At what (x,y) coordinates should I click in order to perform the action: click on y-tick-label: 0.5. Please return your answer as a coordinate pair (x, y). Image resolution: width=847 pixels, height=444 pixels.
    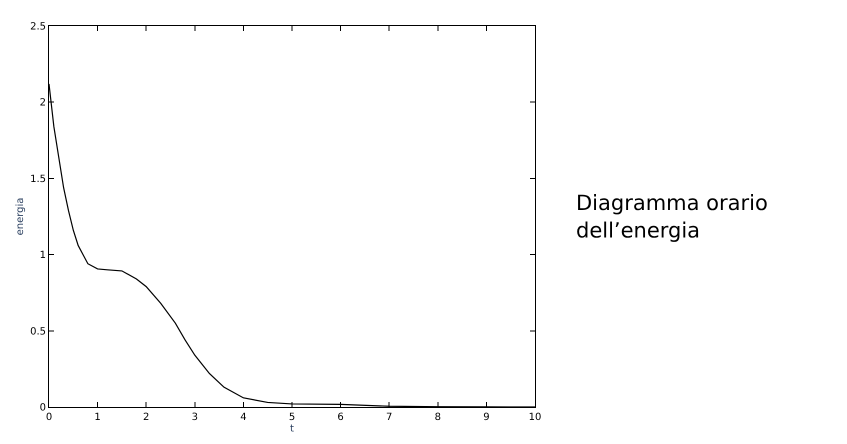
    Looking at the image, I should click on (38, 332).